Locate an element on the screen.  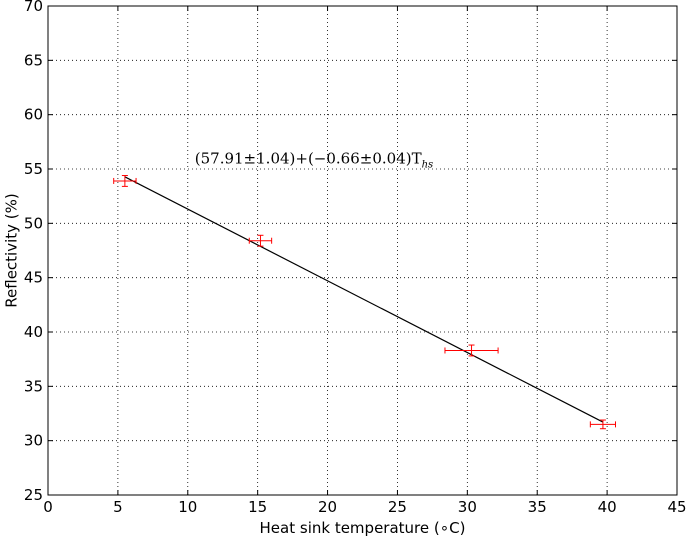
x-tick-label: 25 is located at coordinates (397, 507).